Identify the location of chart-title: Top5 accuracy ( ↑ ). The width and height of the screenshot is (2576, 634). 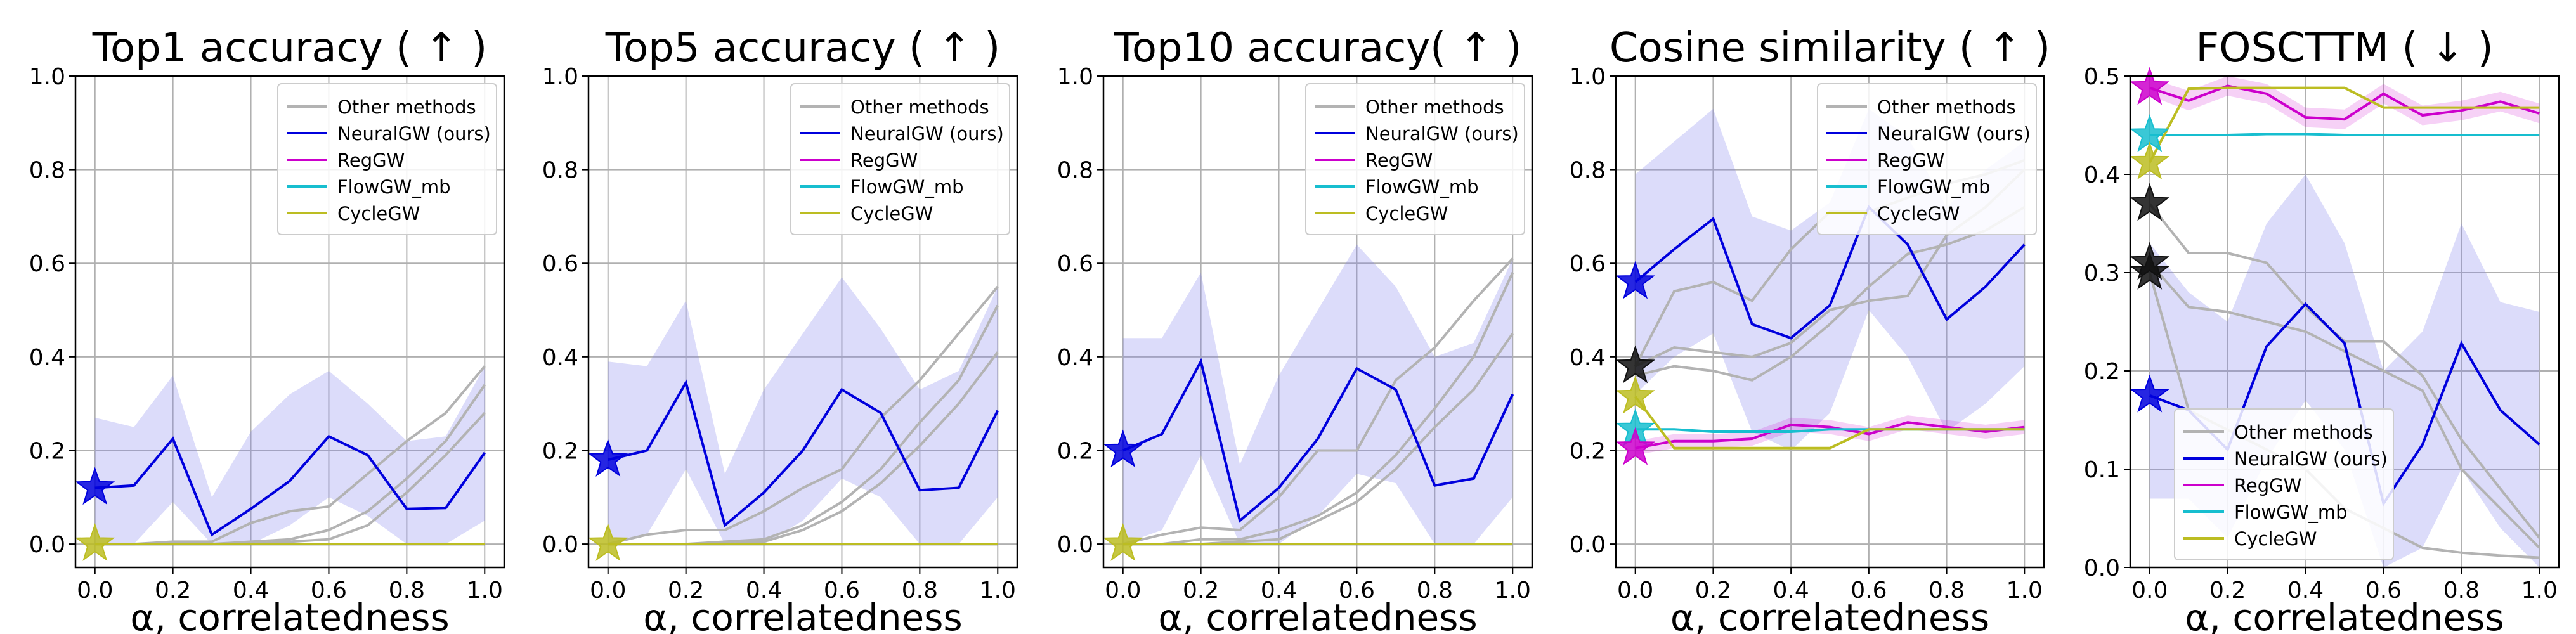
(803, 48).